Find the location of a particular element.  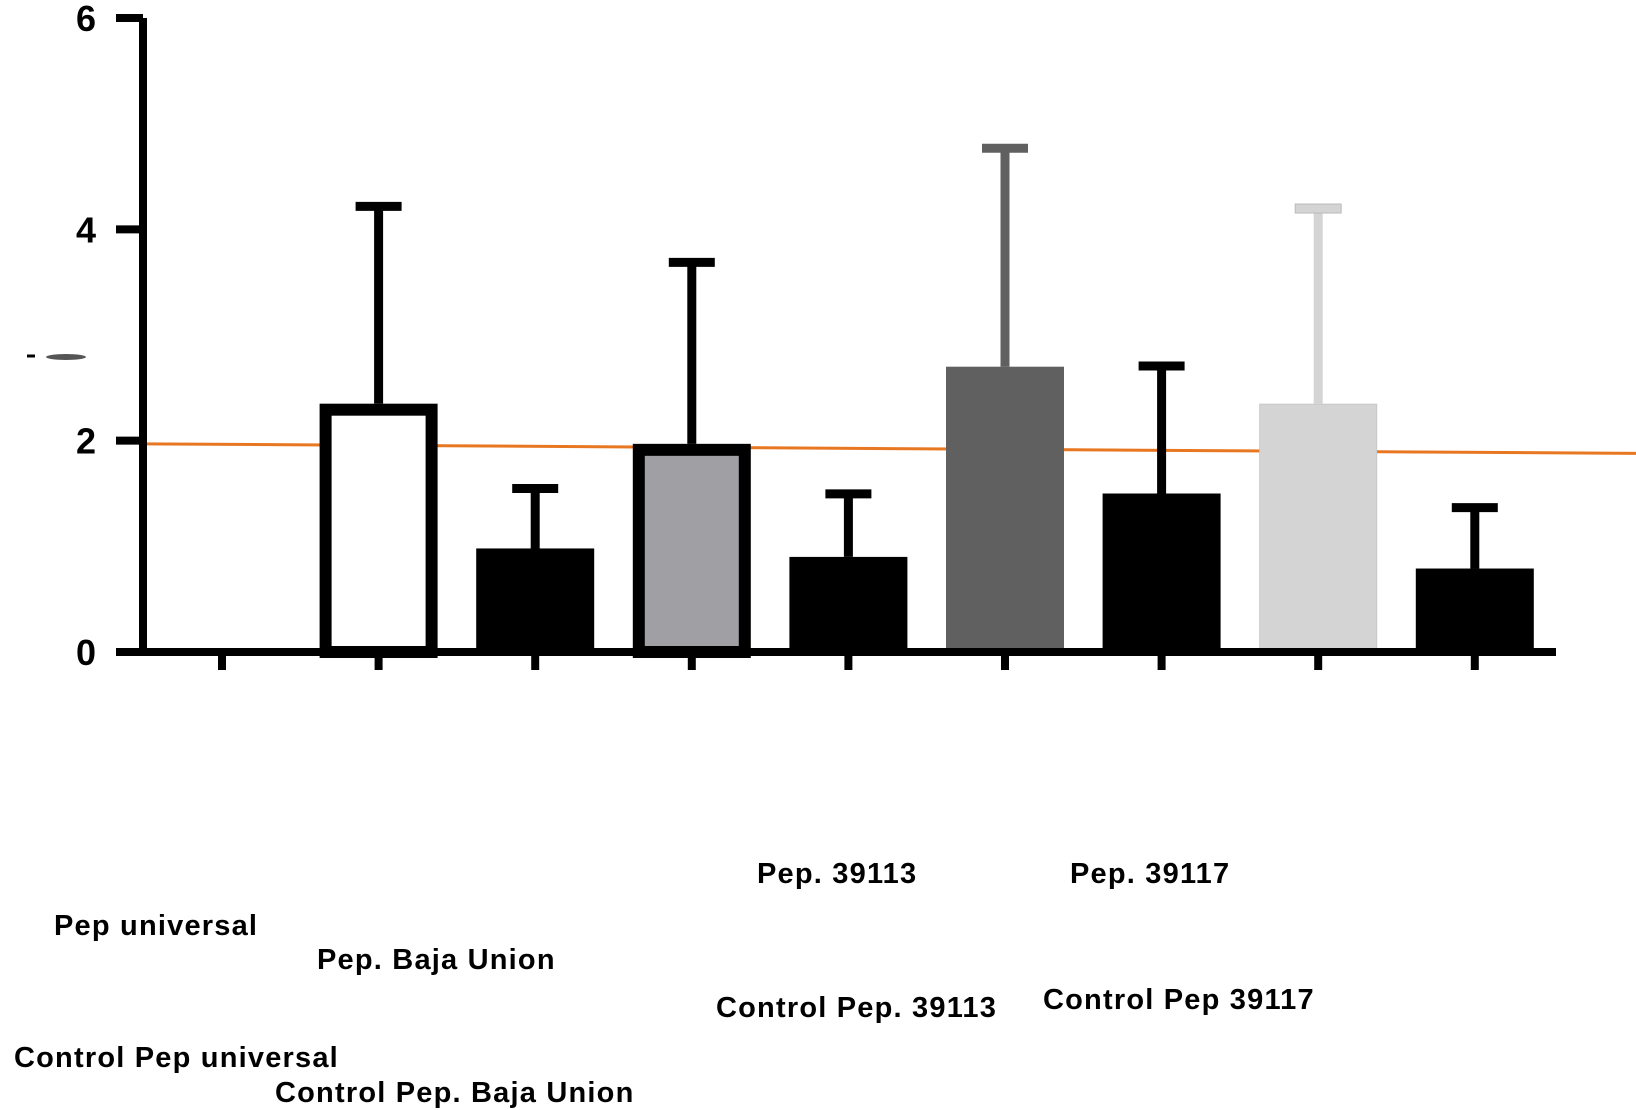

category-label: Control Pep universal is located at coordinates (176, 1058).